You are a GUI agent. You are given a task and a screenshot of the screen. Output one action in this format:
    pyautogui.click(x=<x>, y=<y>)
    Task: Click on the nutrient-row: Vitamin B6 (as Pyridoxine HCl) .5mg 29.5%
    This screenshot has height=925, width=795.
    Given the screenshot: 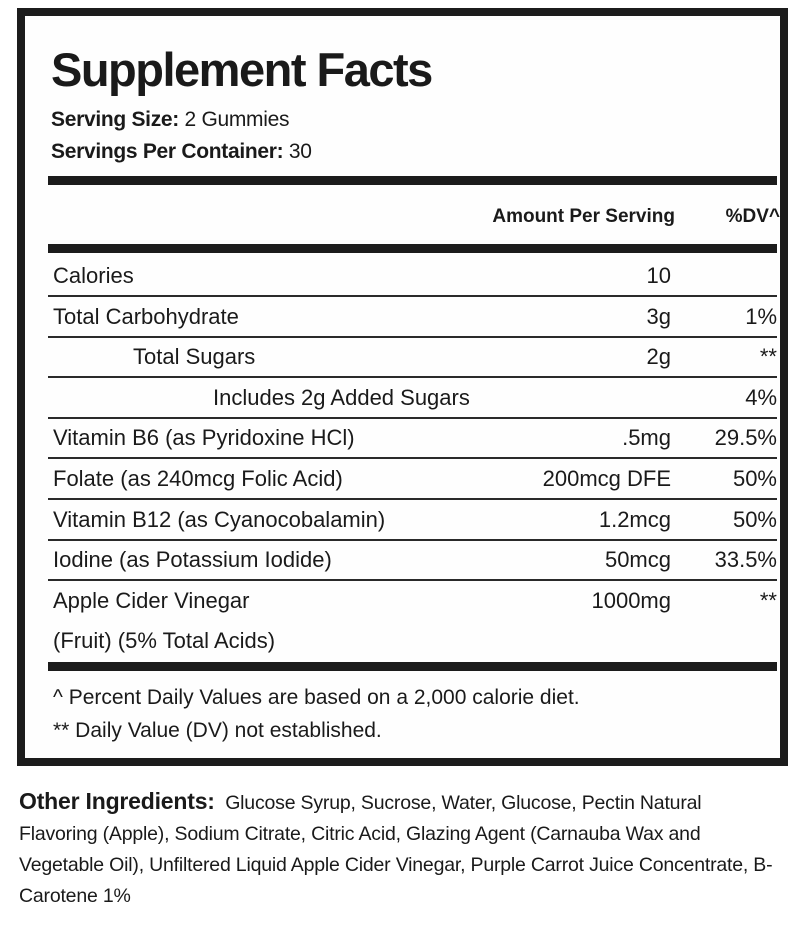 What is the action you would take?
    pyautogui.click(x=412, y=438)
    